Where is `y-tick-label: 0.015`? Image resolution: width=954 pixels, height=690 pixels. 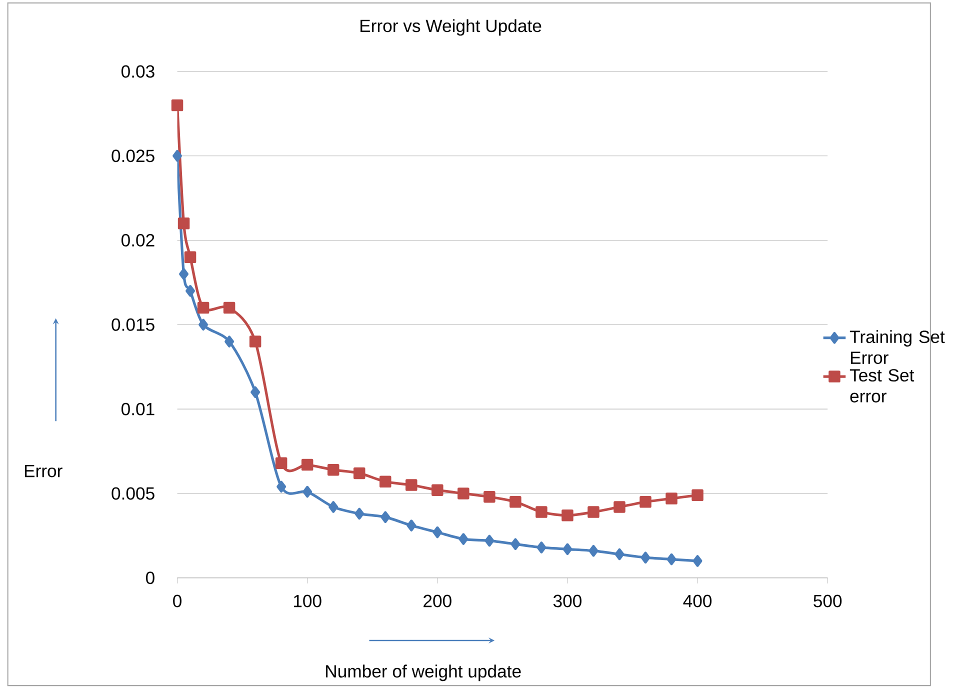
y-tick-label: 0.015 is located at coordinates (133, 325).